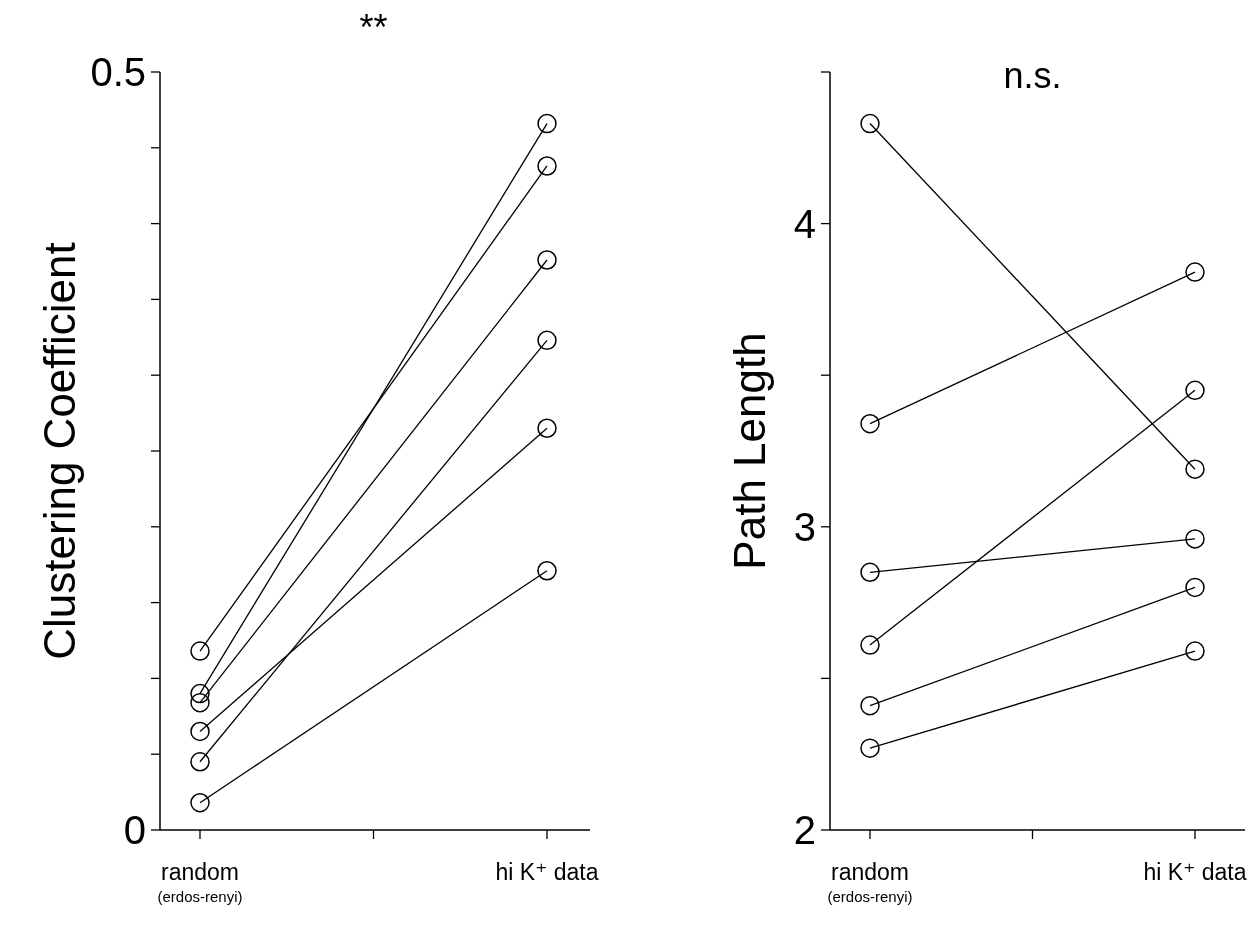  I want to click on y-tick-label: 0.5, so click(118, 72).